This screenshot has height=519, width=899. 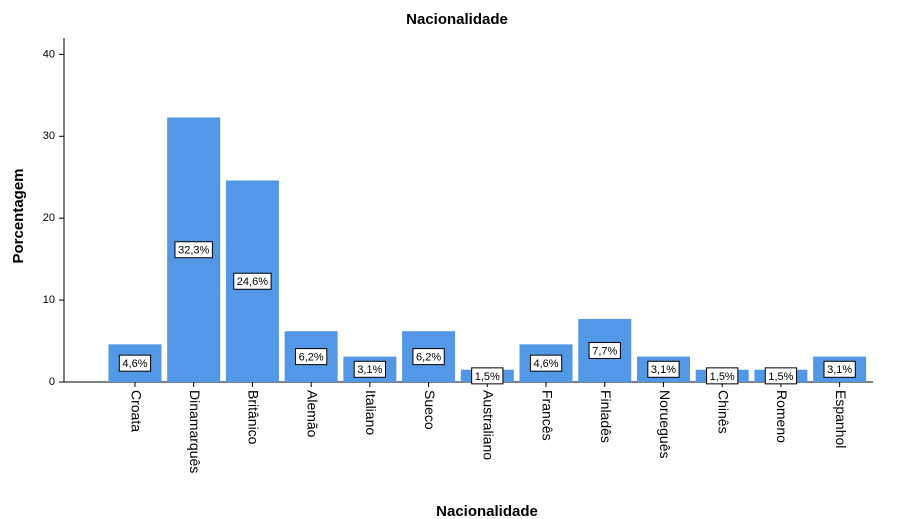 I want to click on value-label: 24,6%, so click(x=252, y=282).